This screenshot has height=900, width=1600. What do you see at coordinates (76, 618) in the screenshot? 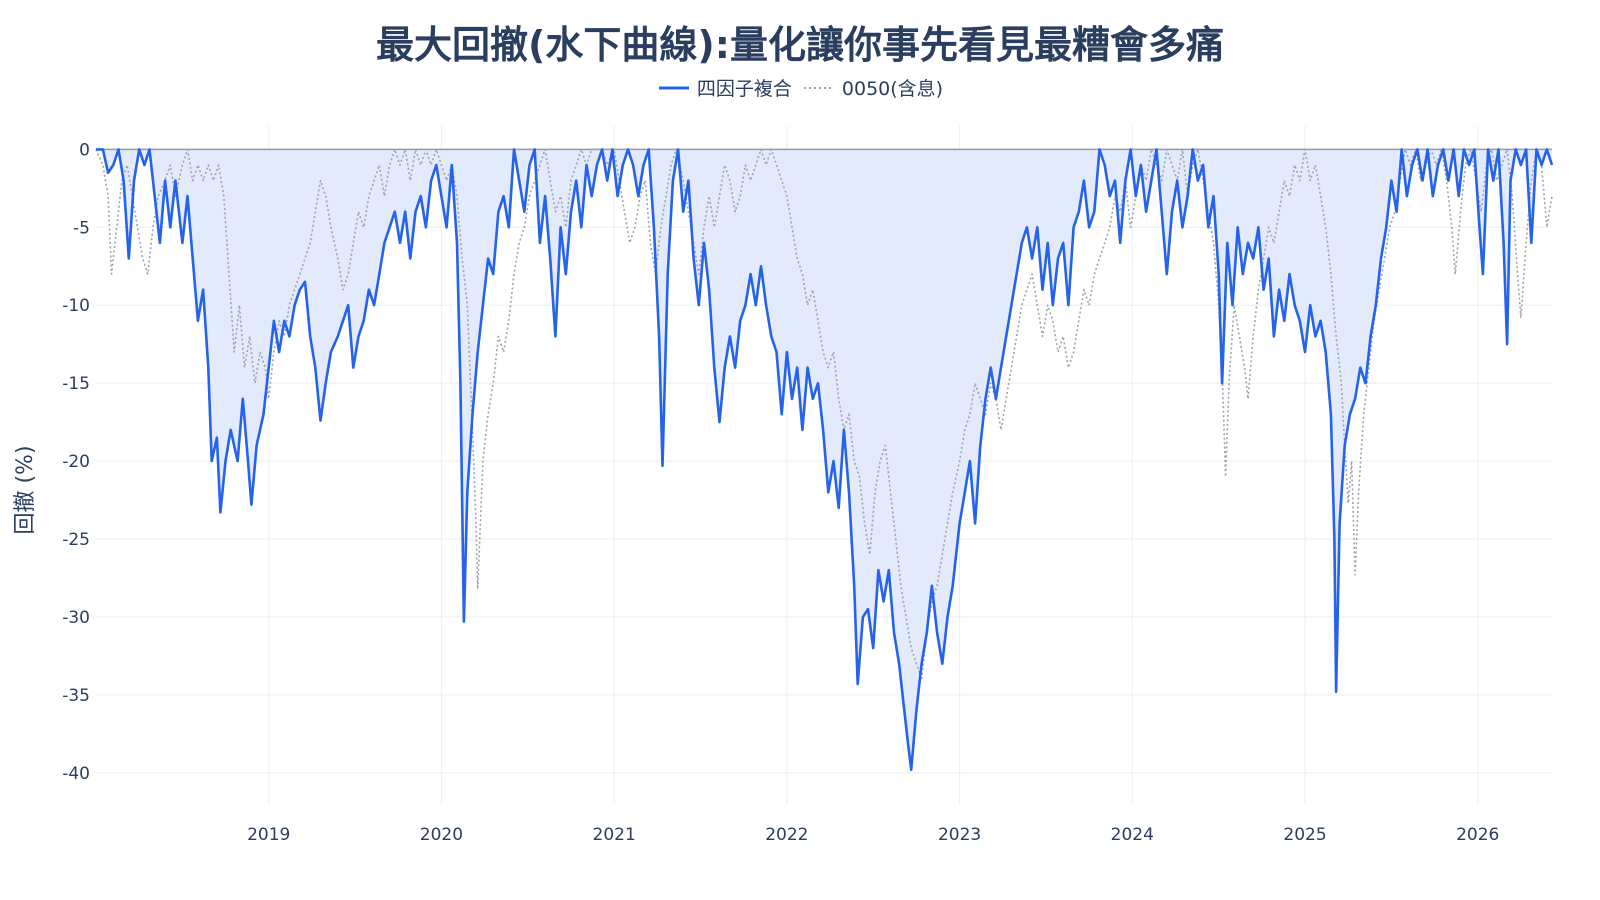
I see `y-tick-label: -30` at bounding box center [76, 618].